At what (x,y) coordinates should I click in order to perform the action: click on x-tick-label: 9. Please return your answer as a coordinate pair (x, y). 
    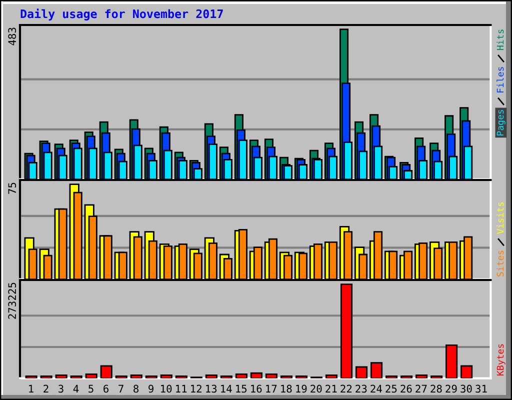
    Looking at the image, I should click on (151, 388).